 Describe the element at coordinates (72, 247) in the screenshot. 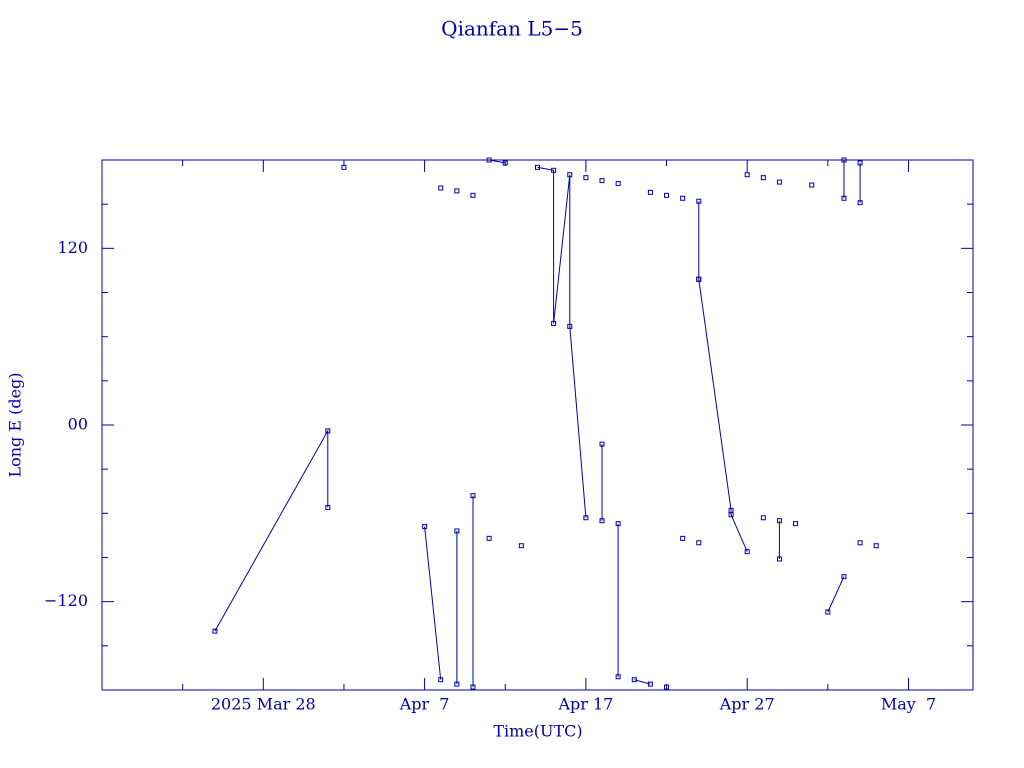

I see `y-tick-label: 120` at that location.